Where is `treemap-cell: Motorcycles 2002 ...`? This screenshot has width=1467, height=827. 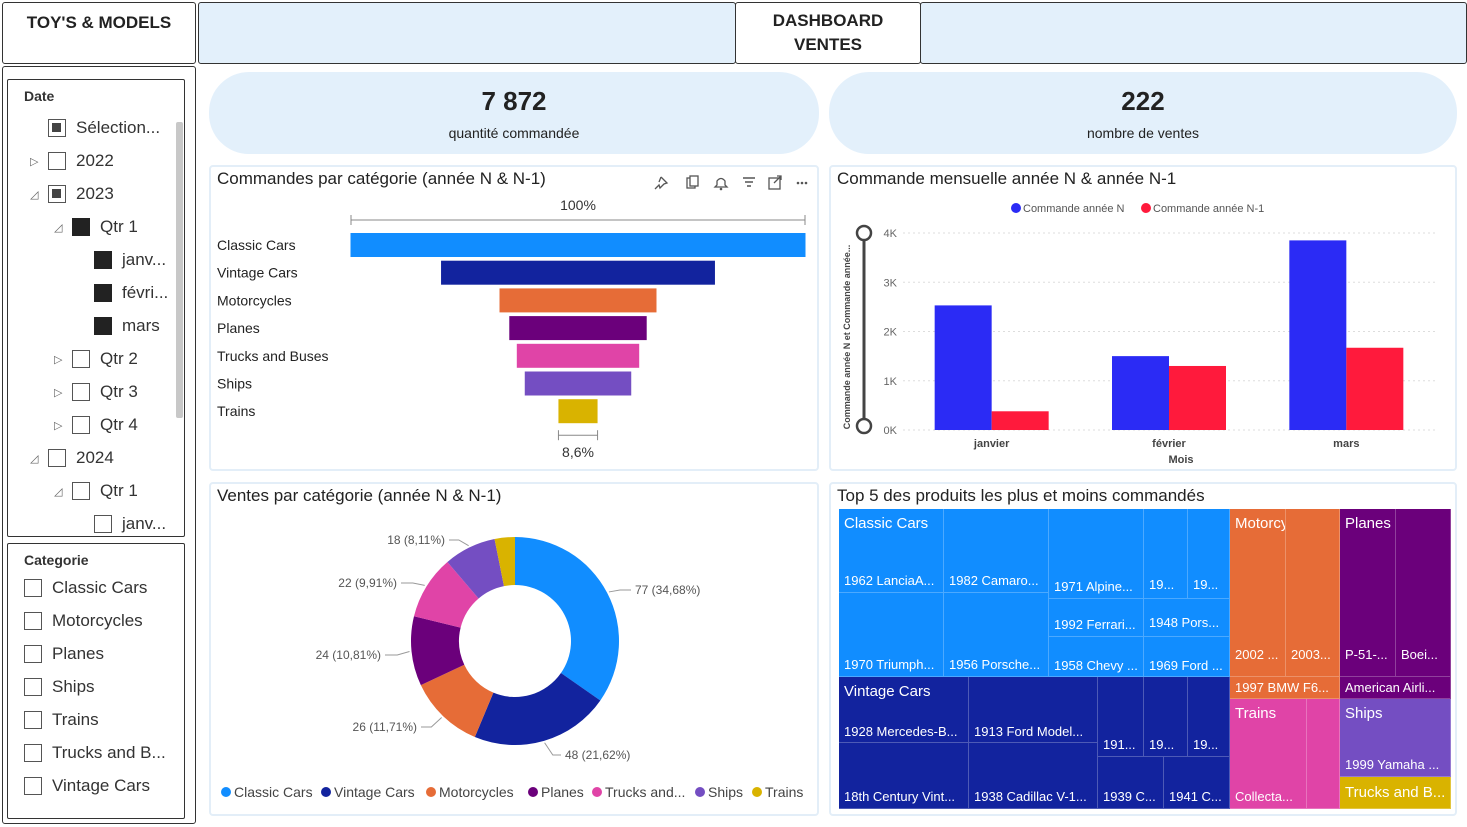 treemap-cell: Motorcycles 2002 ... is located at coordinates (1258, 593).